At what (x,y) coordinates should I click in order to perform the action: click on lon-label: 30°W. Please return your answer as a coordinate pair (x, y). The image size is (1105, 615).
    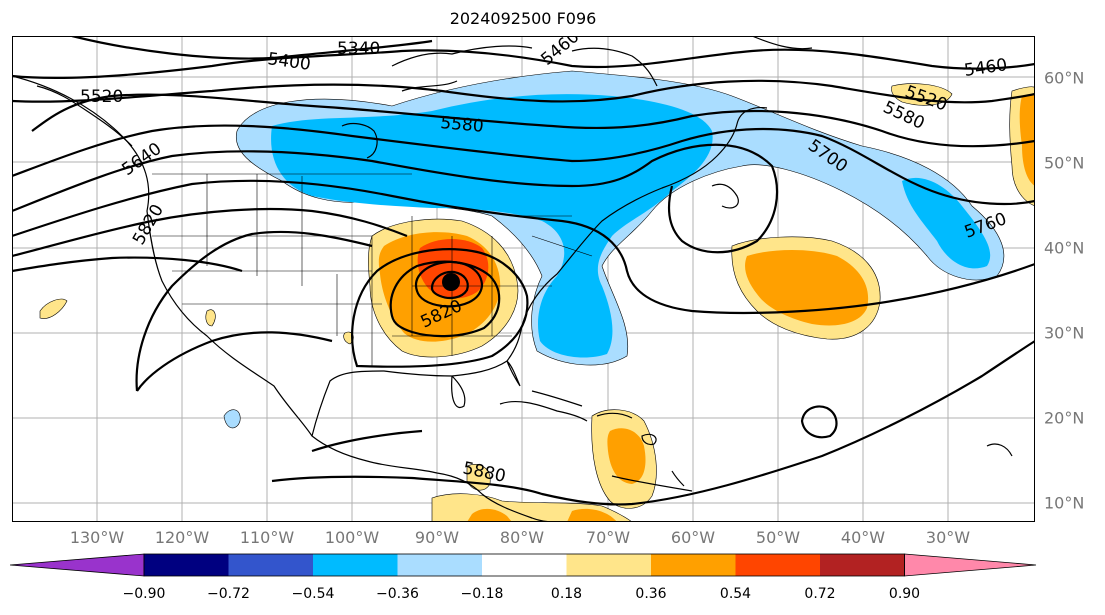
    Looking at the image, I should click on (948, 537).